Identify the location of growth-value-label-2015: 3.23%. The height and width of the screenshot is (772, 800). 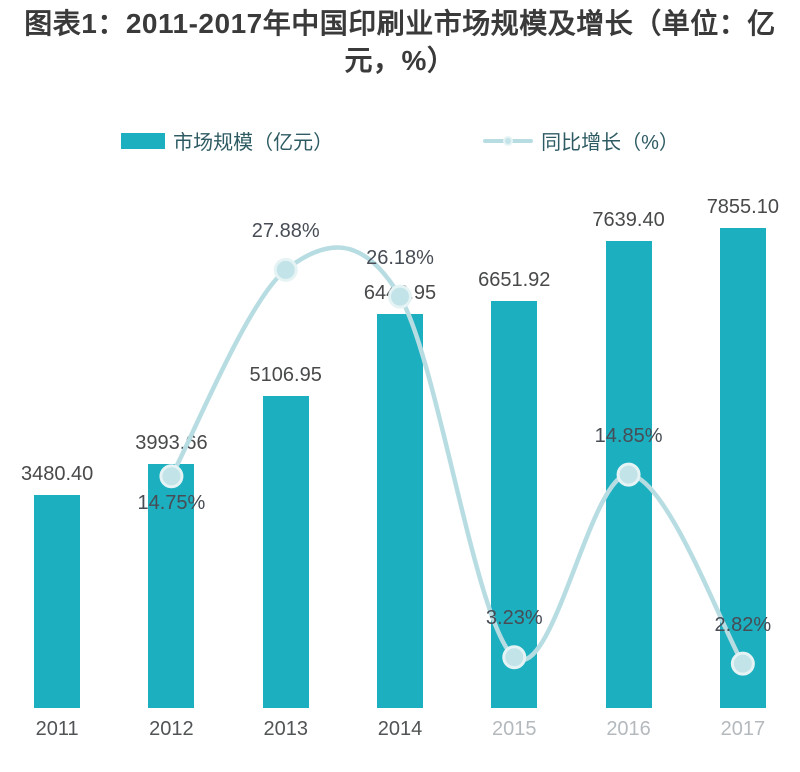
(514, 618).